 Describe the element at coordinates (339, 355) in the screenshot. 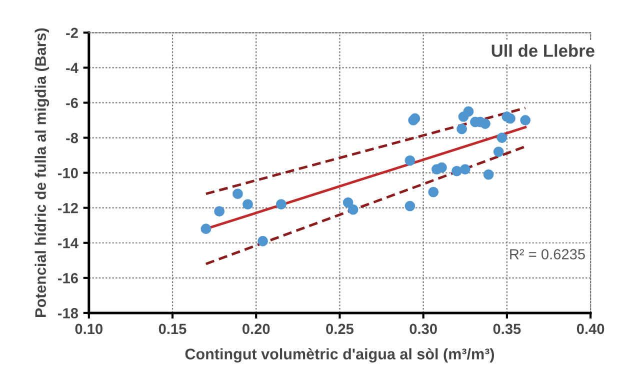

I see `x-axis-title: Contingut volumètric d'aigua al sòl (m³/m³)` at that location.